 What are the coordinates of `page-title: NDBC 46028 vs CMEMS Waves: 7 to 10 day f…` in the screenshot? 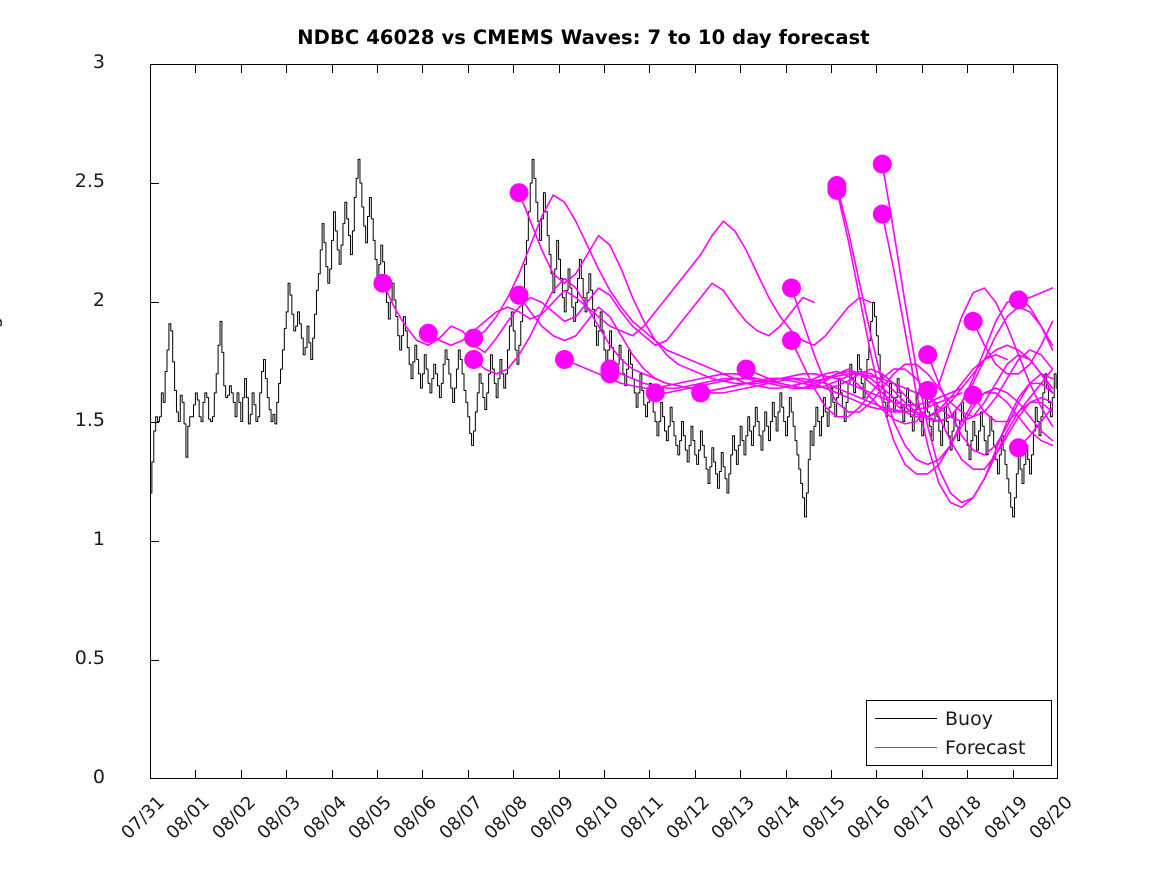 It's located at (583, 37).